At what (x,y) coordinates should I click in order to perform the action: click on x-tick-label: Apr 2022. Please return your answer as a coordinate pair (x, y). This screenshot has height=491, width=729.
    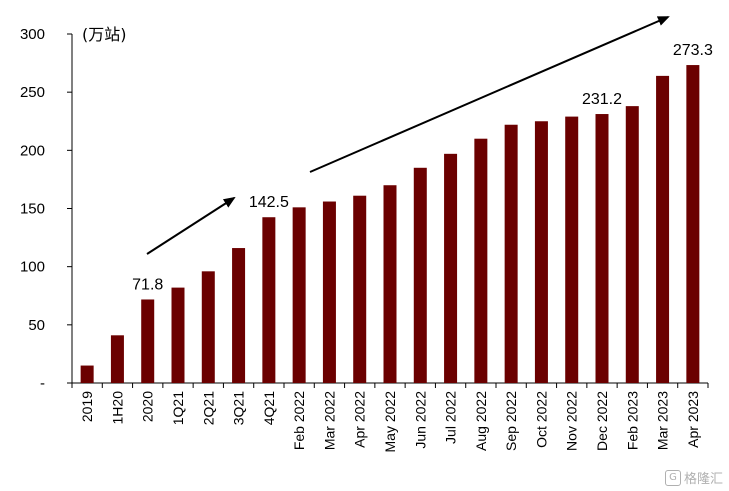
    Looking at the image, I should click on (360, 419).